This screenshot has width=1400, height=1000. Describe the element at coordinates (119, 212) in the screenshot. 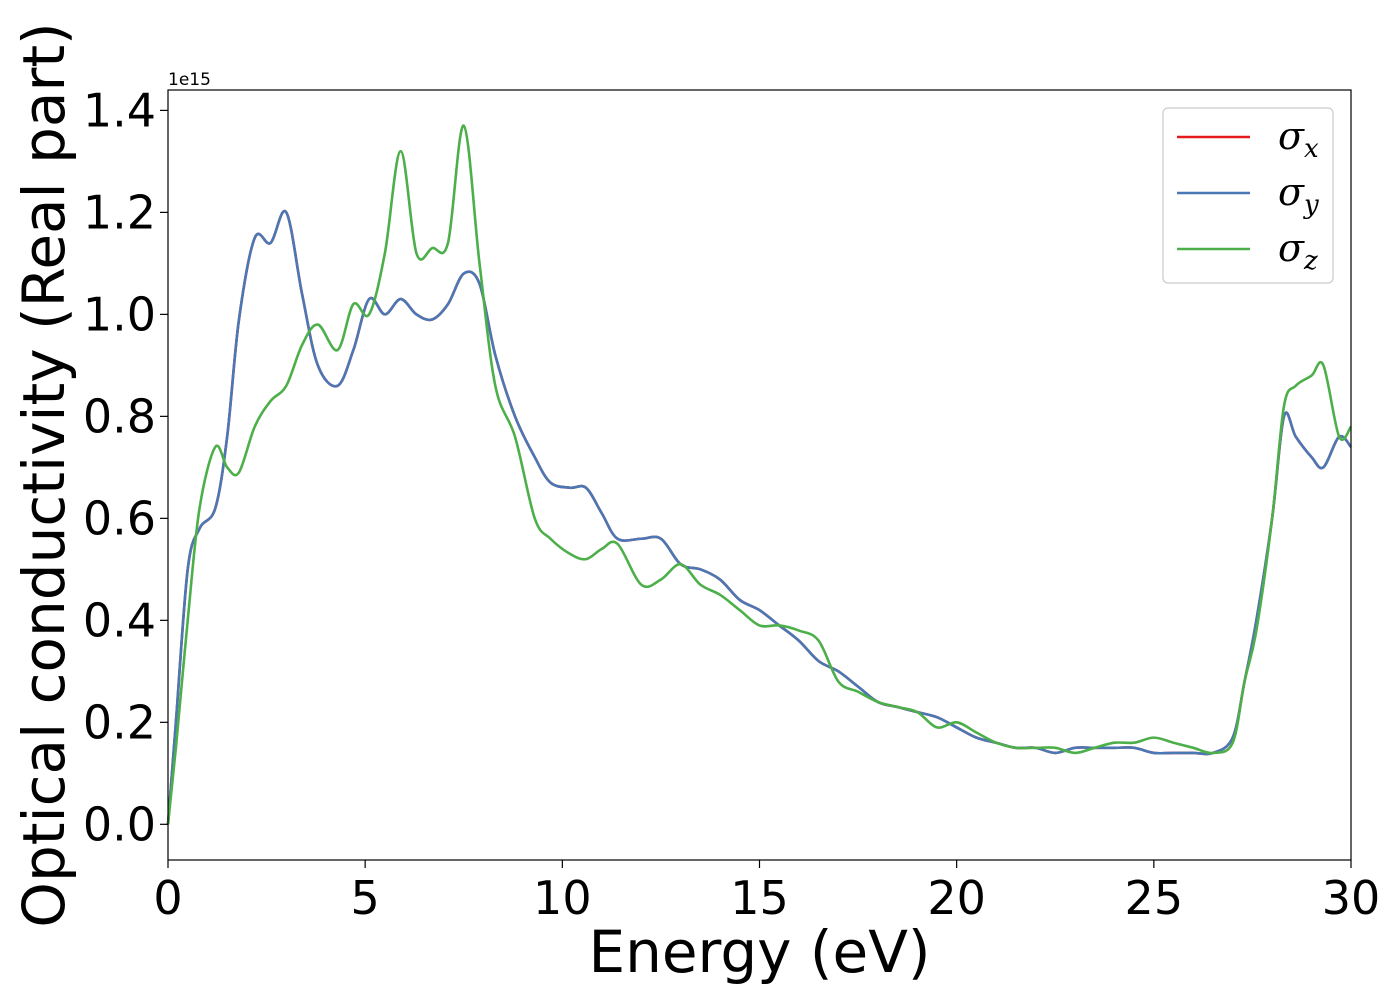

I see `y-tick-label: 1.2` at that location.